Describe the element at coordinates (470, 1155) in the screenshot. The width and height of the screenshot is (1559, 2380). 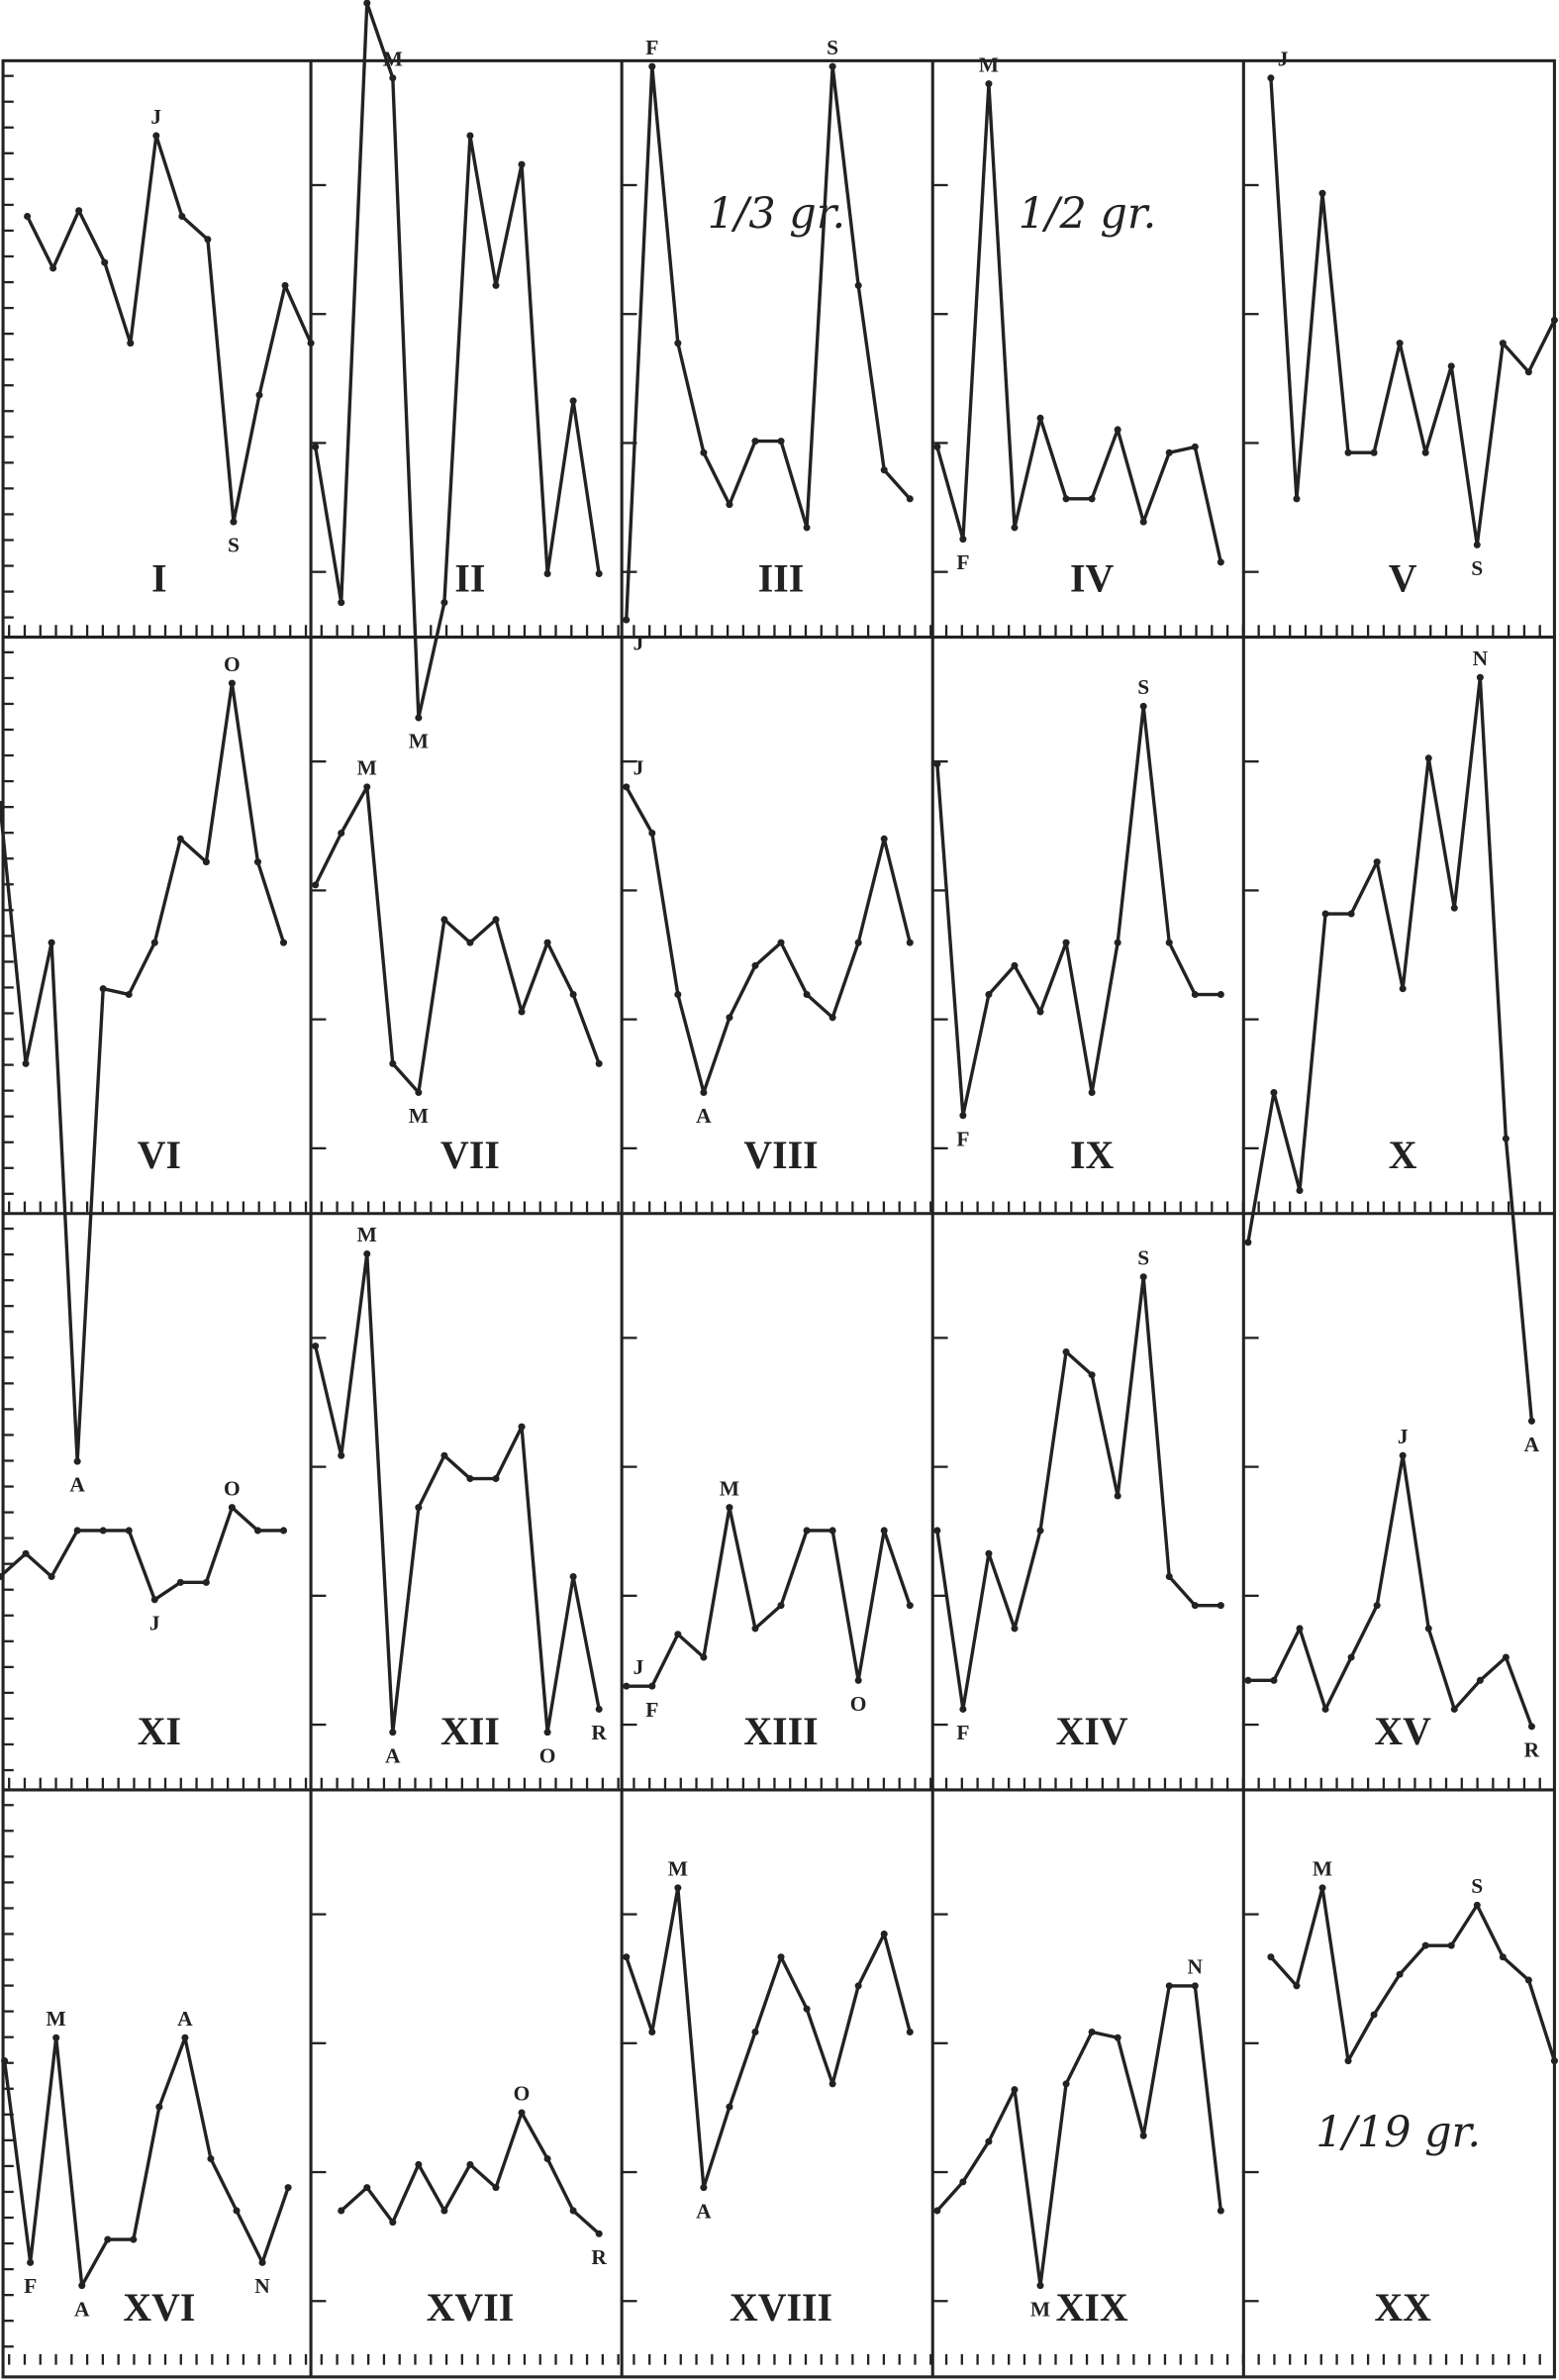
I see `panel-number: VII` at that location.